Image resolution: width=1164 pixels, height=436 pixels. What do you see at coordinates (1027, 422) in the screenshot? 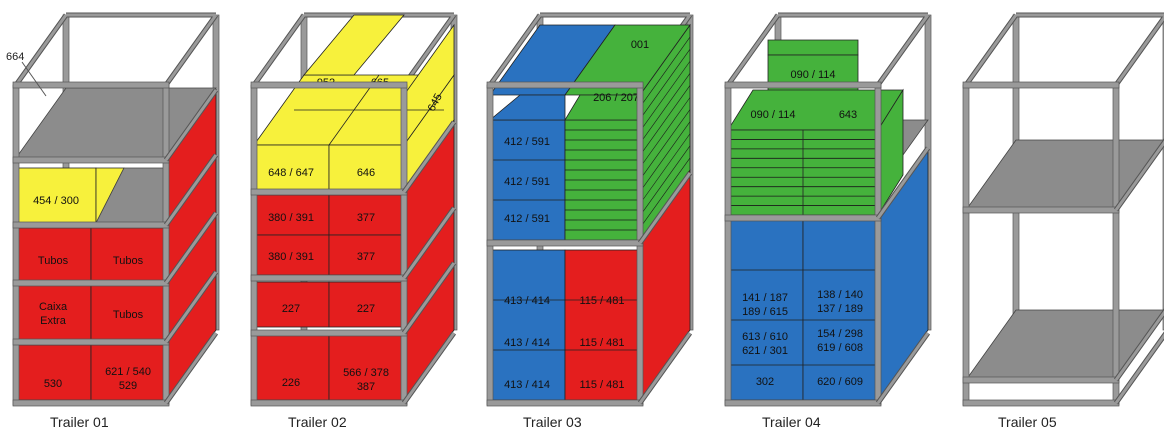
I see `trailer-05-caption: Trailer 05` at bounding box center [1027, 422].